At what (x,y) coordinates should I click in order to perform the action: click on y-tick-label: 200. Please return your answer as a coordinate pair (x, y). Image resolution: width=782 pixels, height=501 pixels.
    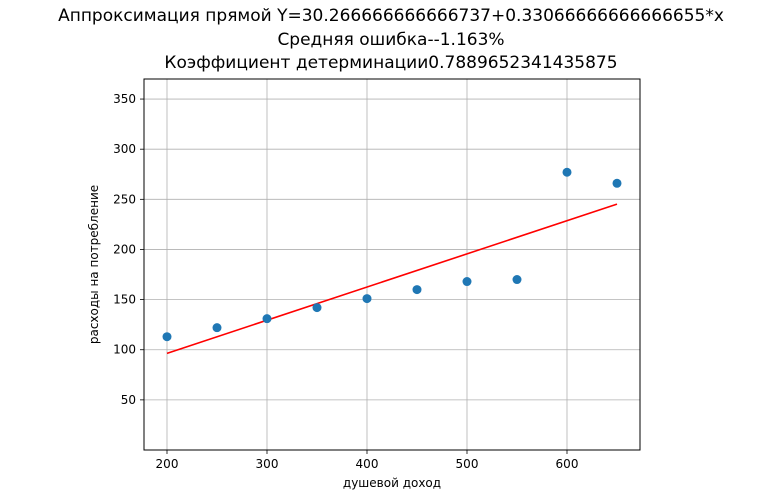
    Looking at the image, I should click on (124, 249).